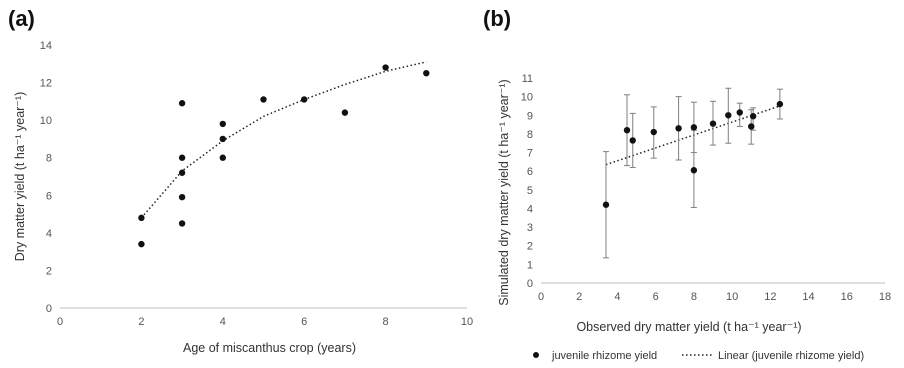 The width and height of the screenshot is (904, 368). I want to click on a-x-tick-label: 4, so click(223, 322).